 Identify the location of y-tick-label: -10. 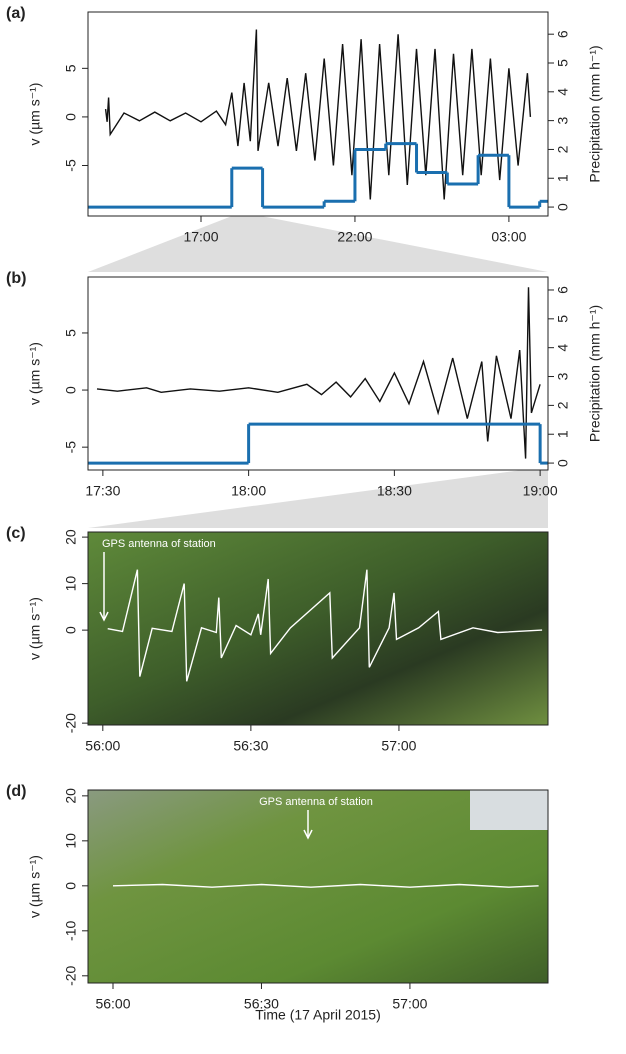
(71, 930).